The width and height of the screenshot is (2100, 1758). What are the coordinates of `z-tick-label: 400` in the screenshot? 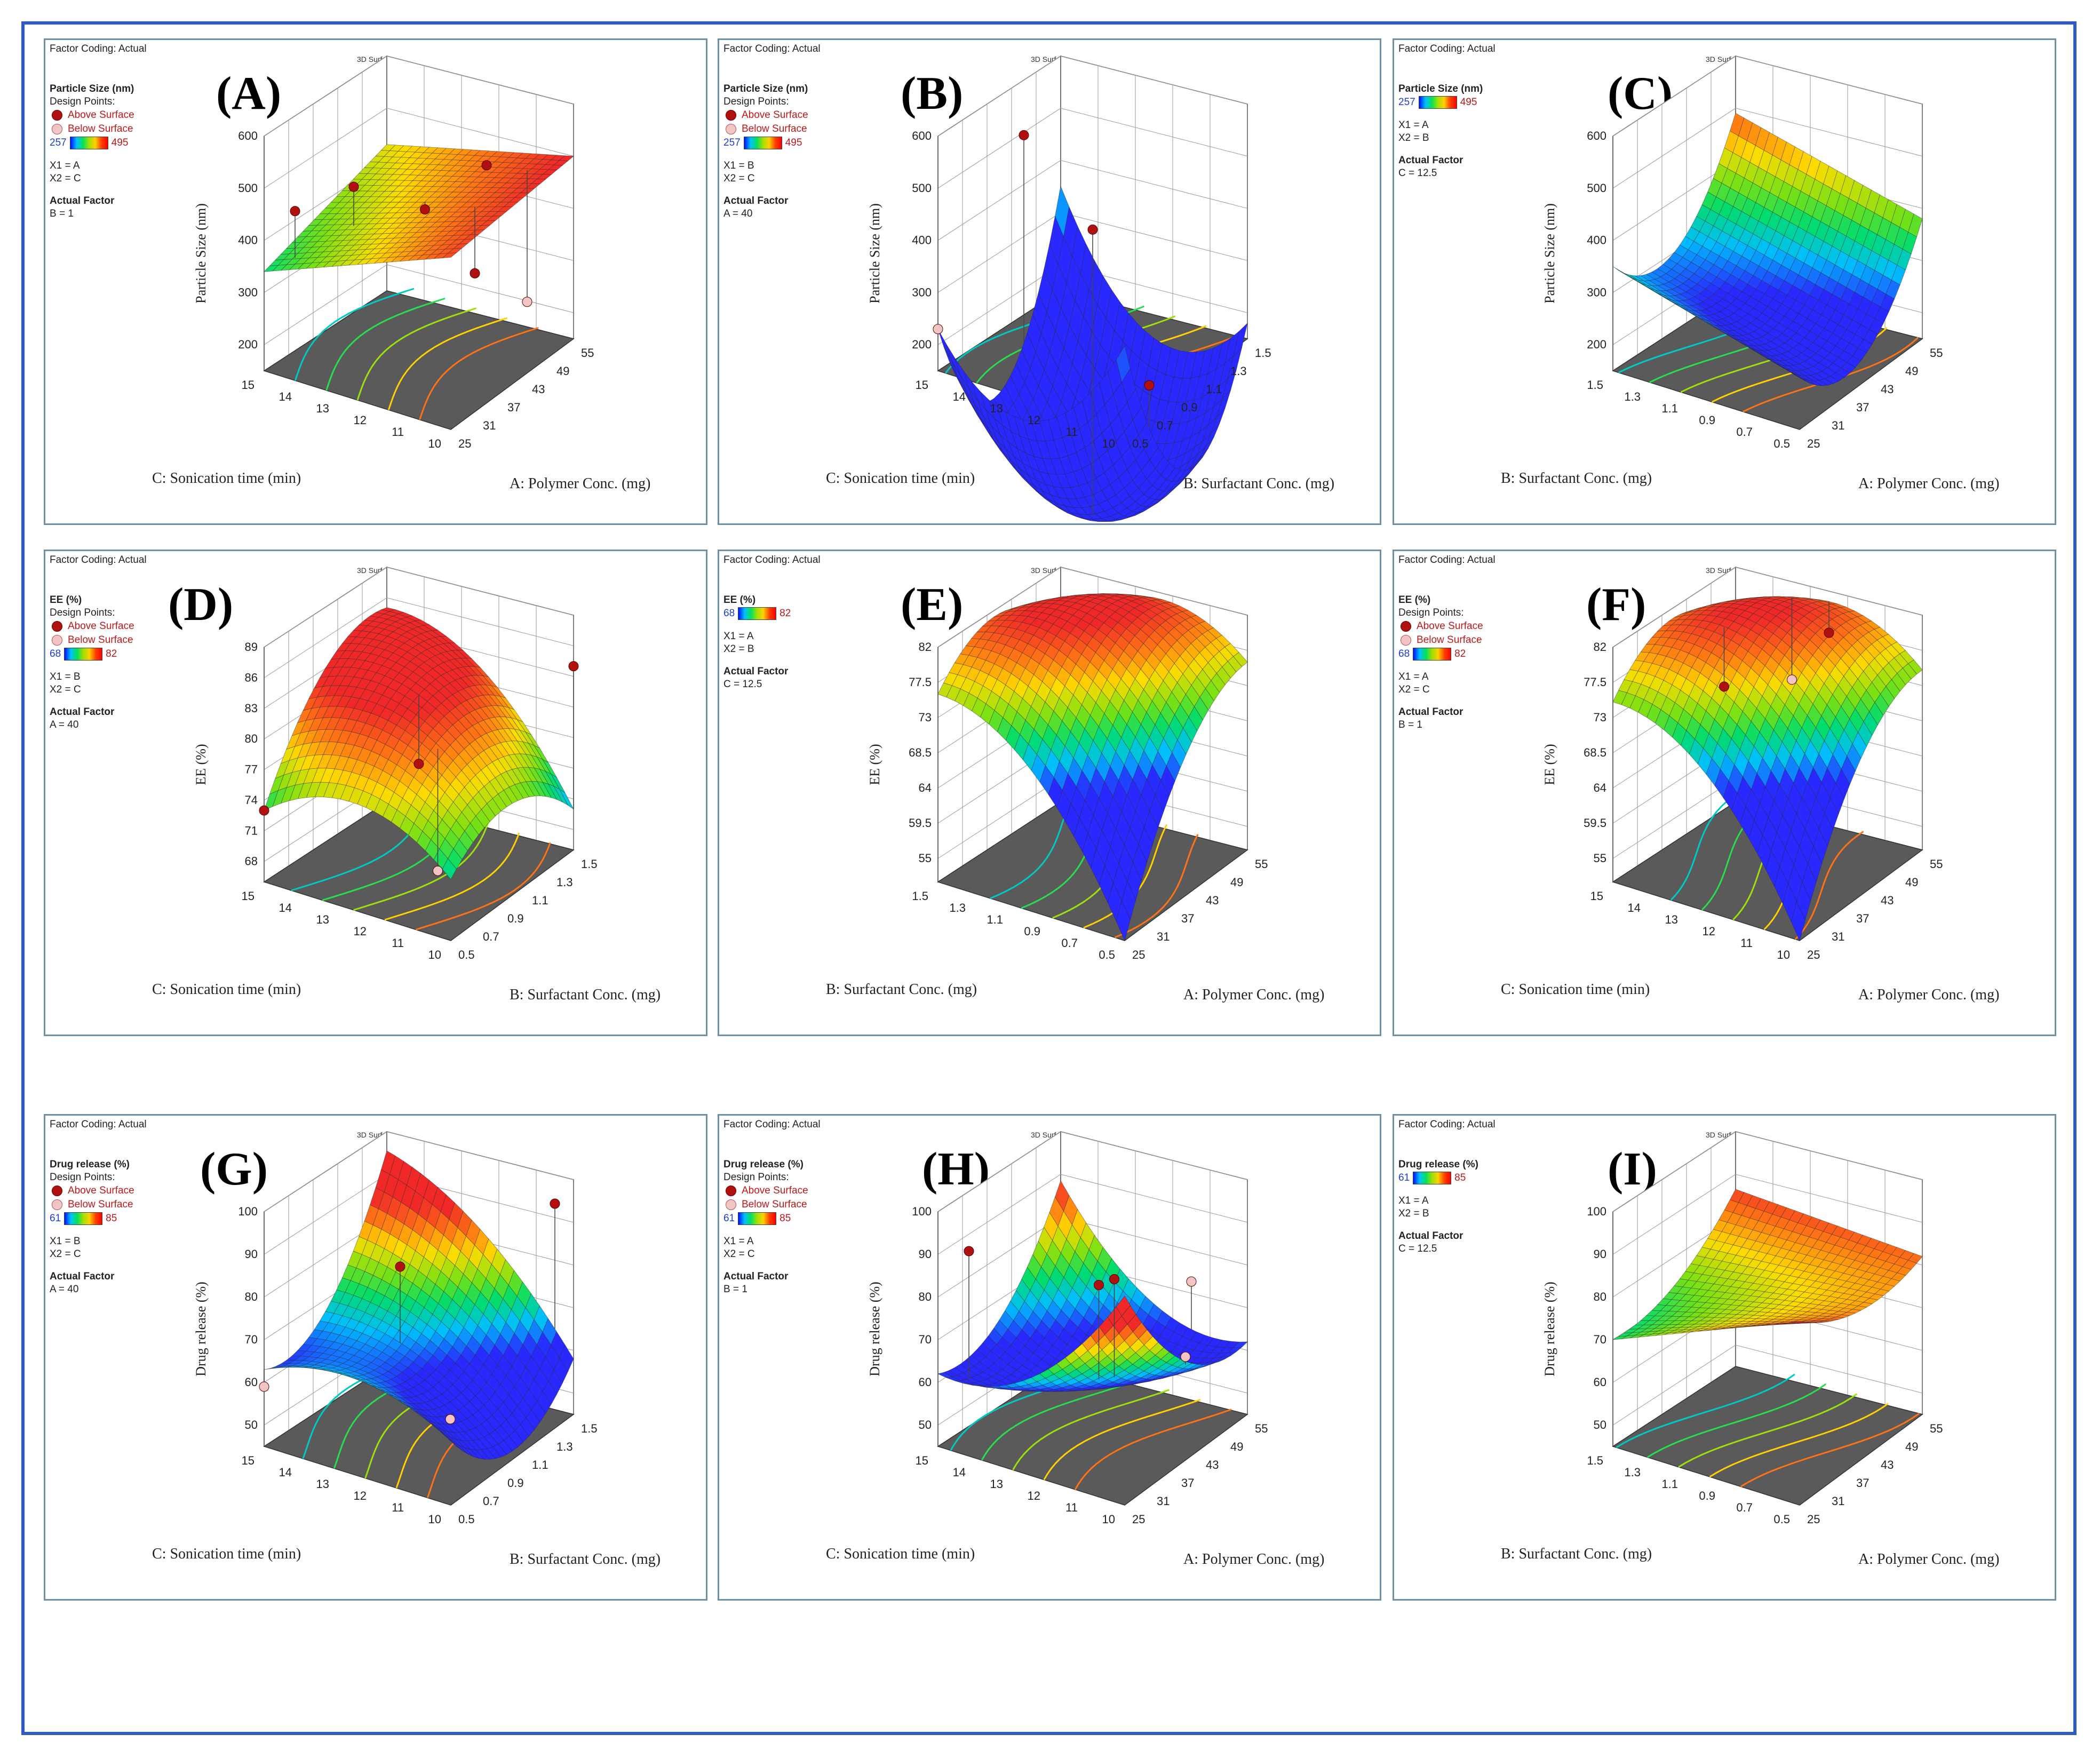 It's located at (1596, 240).